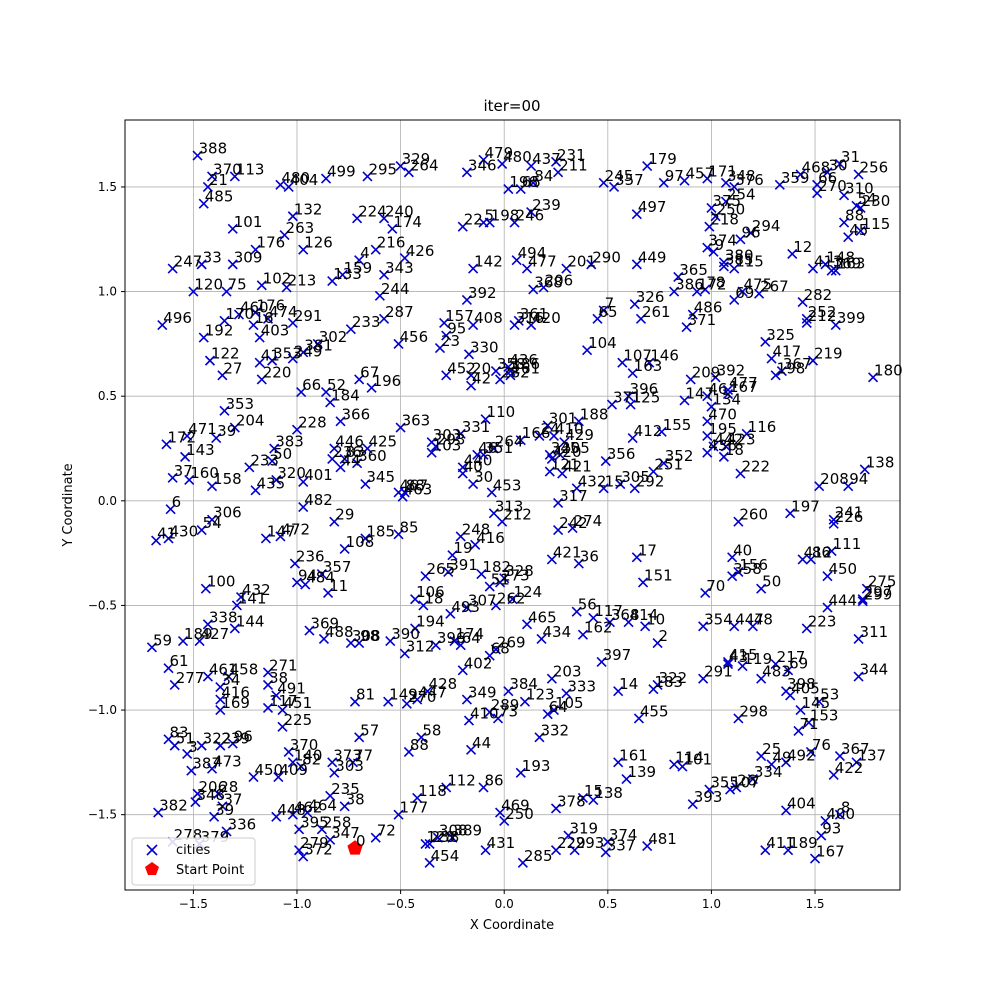 This screenshot has height=1000, width=1000. I want to click on city-label: 260, so click(753, 515).